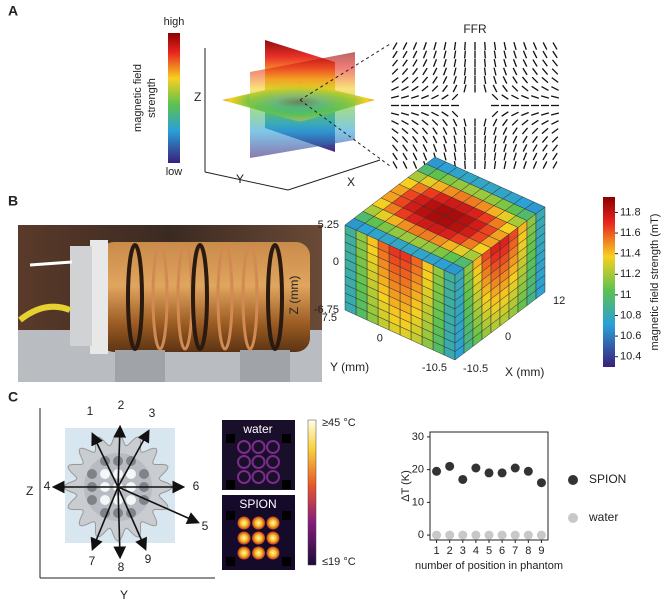 The image size is (667, 606). What do you see at coordinates (421, 535) in the screenshot?
I see `y-tick-label: 0` at bounding box center [421, 535].